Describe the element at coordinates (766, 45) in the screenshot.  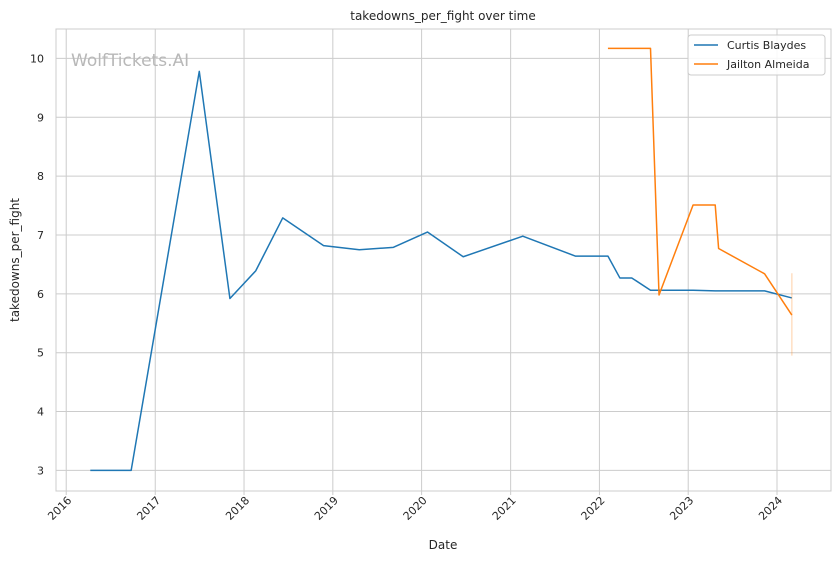
I see `legend-label-curtis-blaydes: Curtis Blaydes` at that location.